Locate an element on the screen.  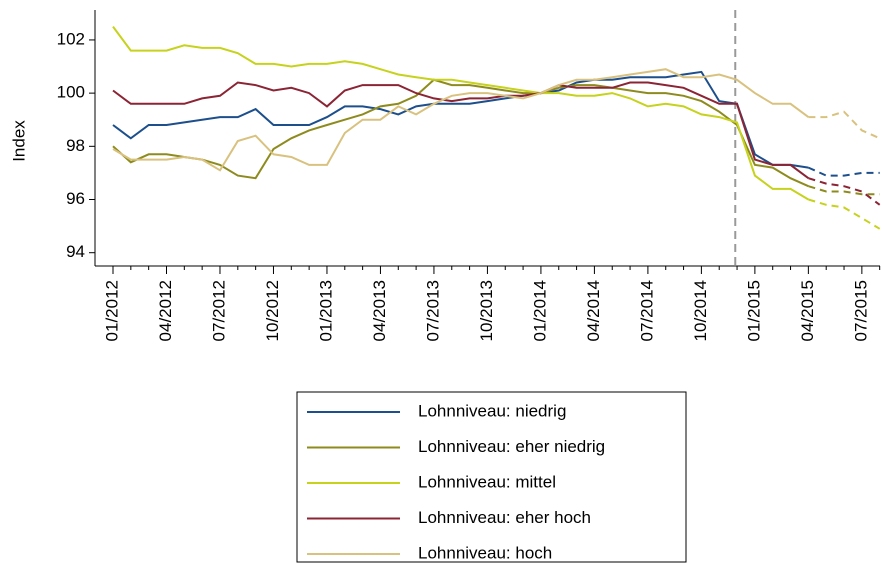
legend-label: Lohnniveau: eher hoch is located at coordinates (504, 517).